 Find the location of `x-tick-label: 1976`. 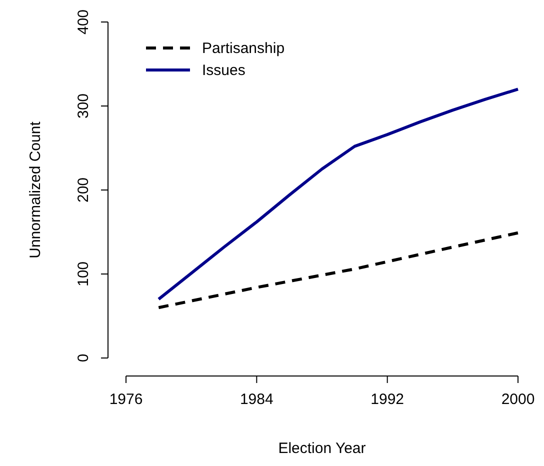

x-tick-label: 1976 is located at coordinates (126, 399).